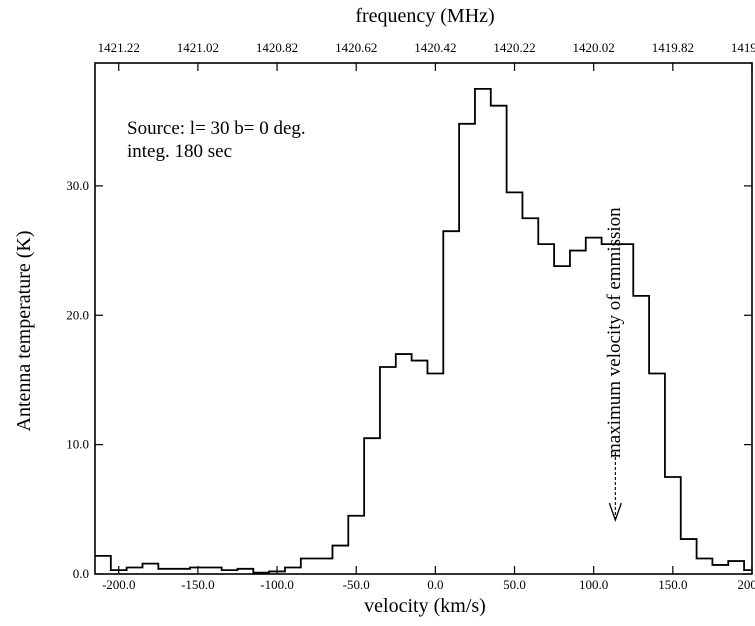  What do you see at coordinates (277, 584) in the screenshot?
I see `x-tick-label: -100.0` at bounding box center [277, 584].